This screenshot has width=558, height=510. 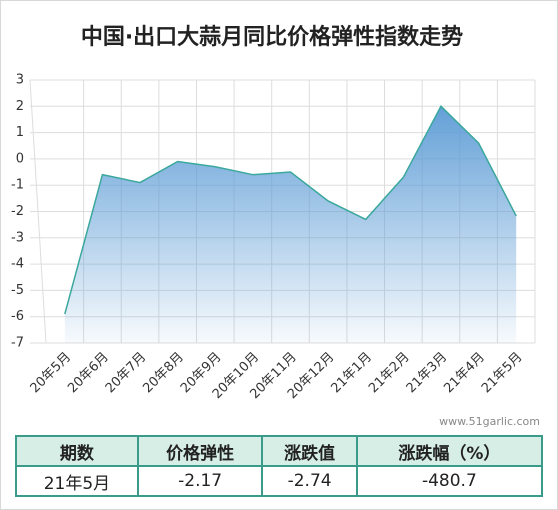 What do you see at coordinates (20, 158) in the screenshot?
I see `y-tick-label: 0` at bounding box center [20, 158].